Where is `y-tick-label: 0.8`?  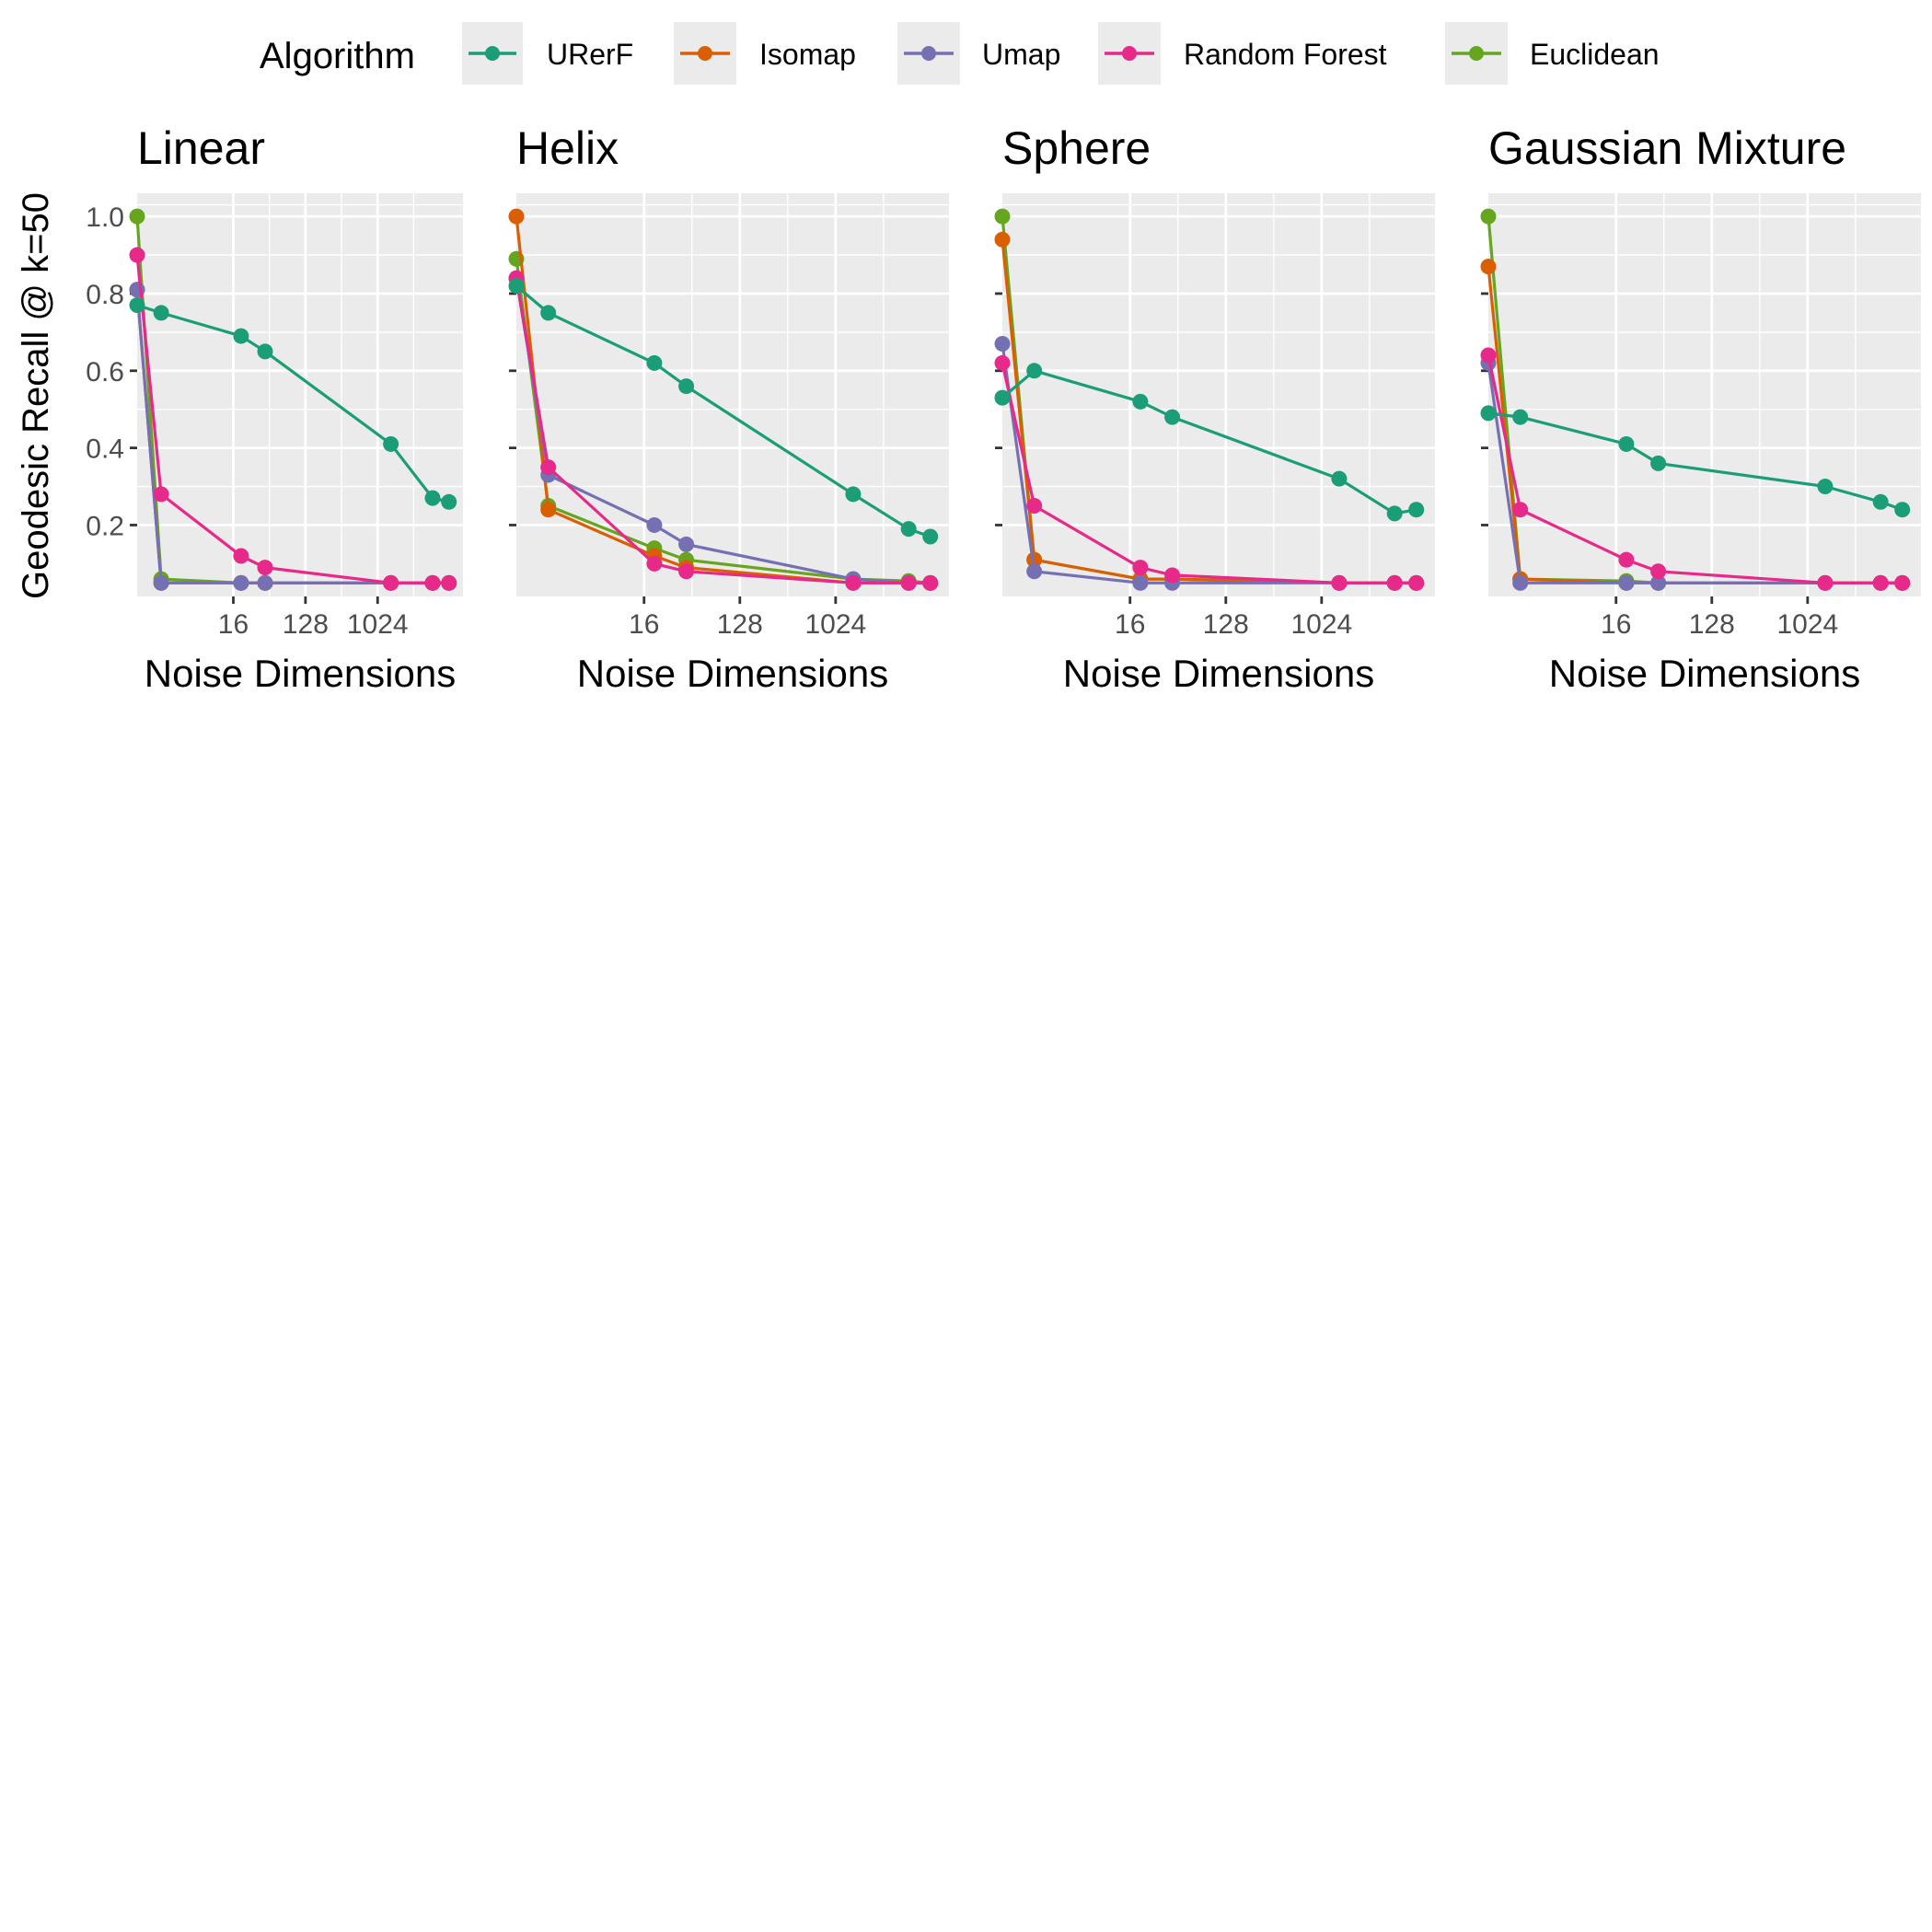 y-tick-label: 0.8 is located at coordinates (105, 295).